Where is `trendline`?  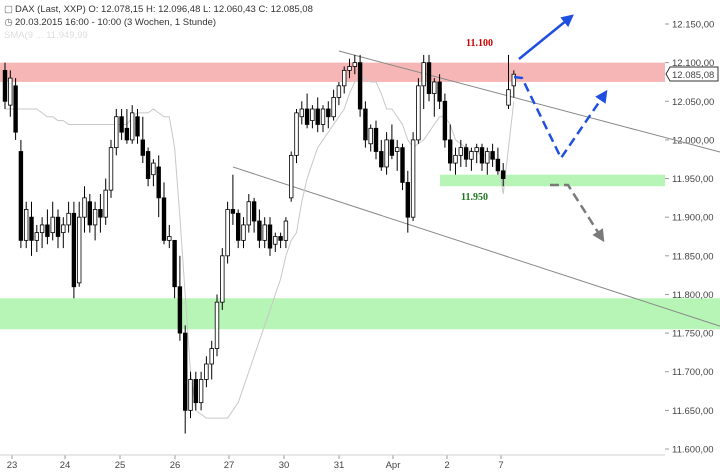
trendline is located at coordinates (529, 101).